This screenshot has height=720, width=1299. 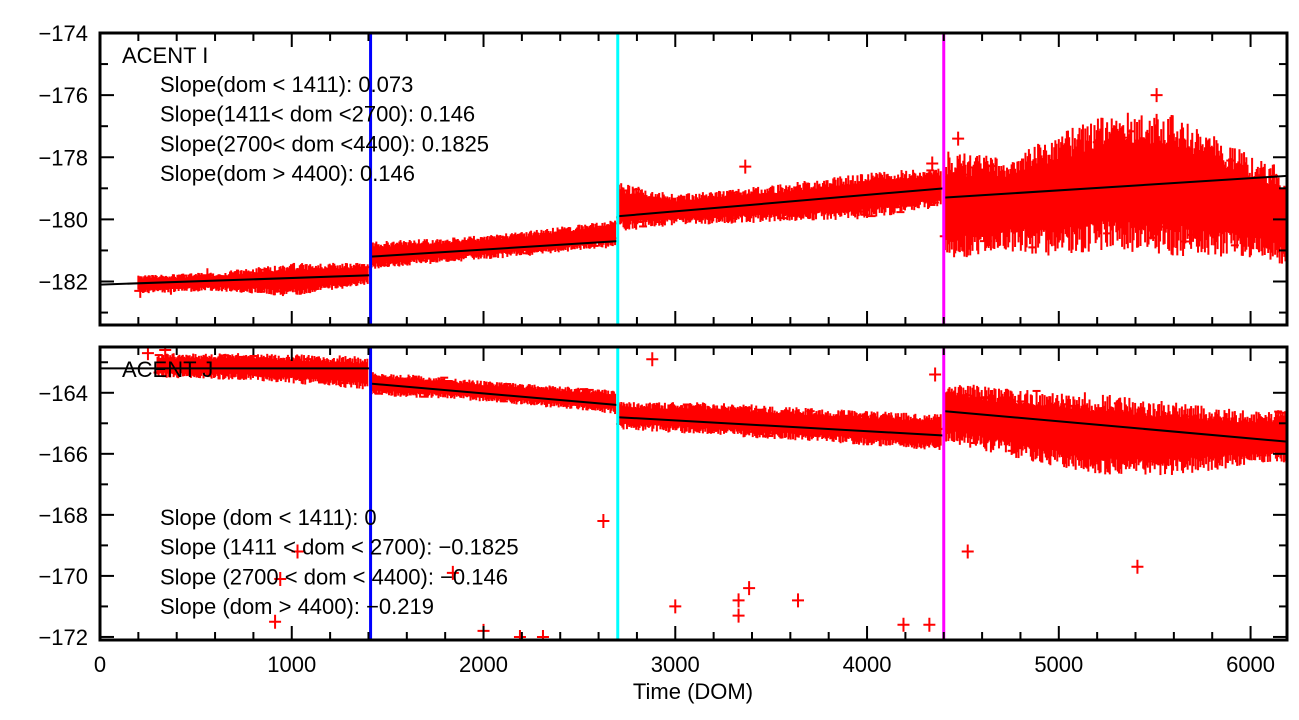 I want to click on y-tick-label: −170, so click(x=63, y=576).